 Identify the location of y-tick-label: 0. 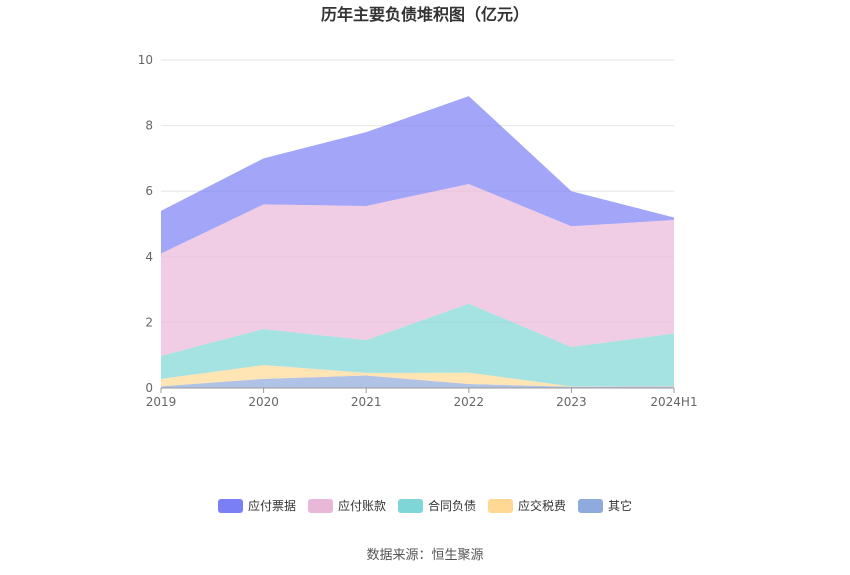
(149, 388).